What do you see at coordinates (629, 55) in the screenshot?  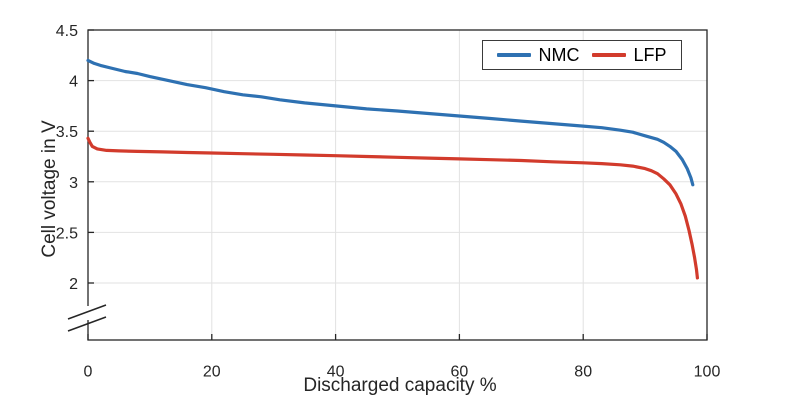 I see `legend-item-lfp: LFP` at bounding box center [629, 55].